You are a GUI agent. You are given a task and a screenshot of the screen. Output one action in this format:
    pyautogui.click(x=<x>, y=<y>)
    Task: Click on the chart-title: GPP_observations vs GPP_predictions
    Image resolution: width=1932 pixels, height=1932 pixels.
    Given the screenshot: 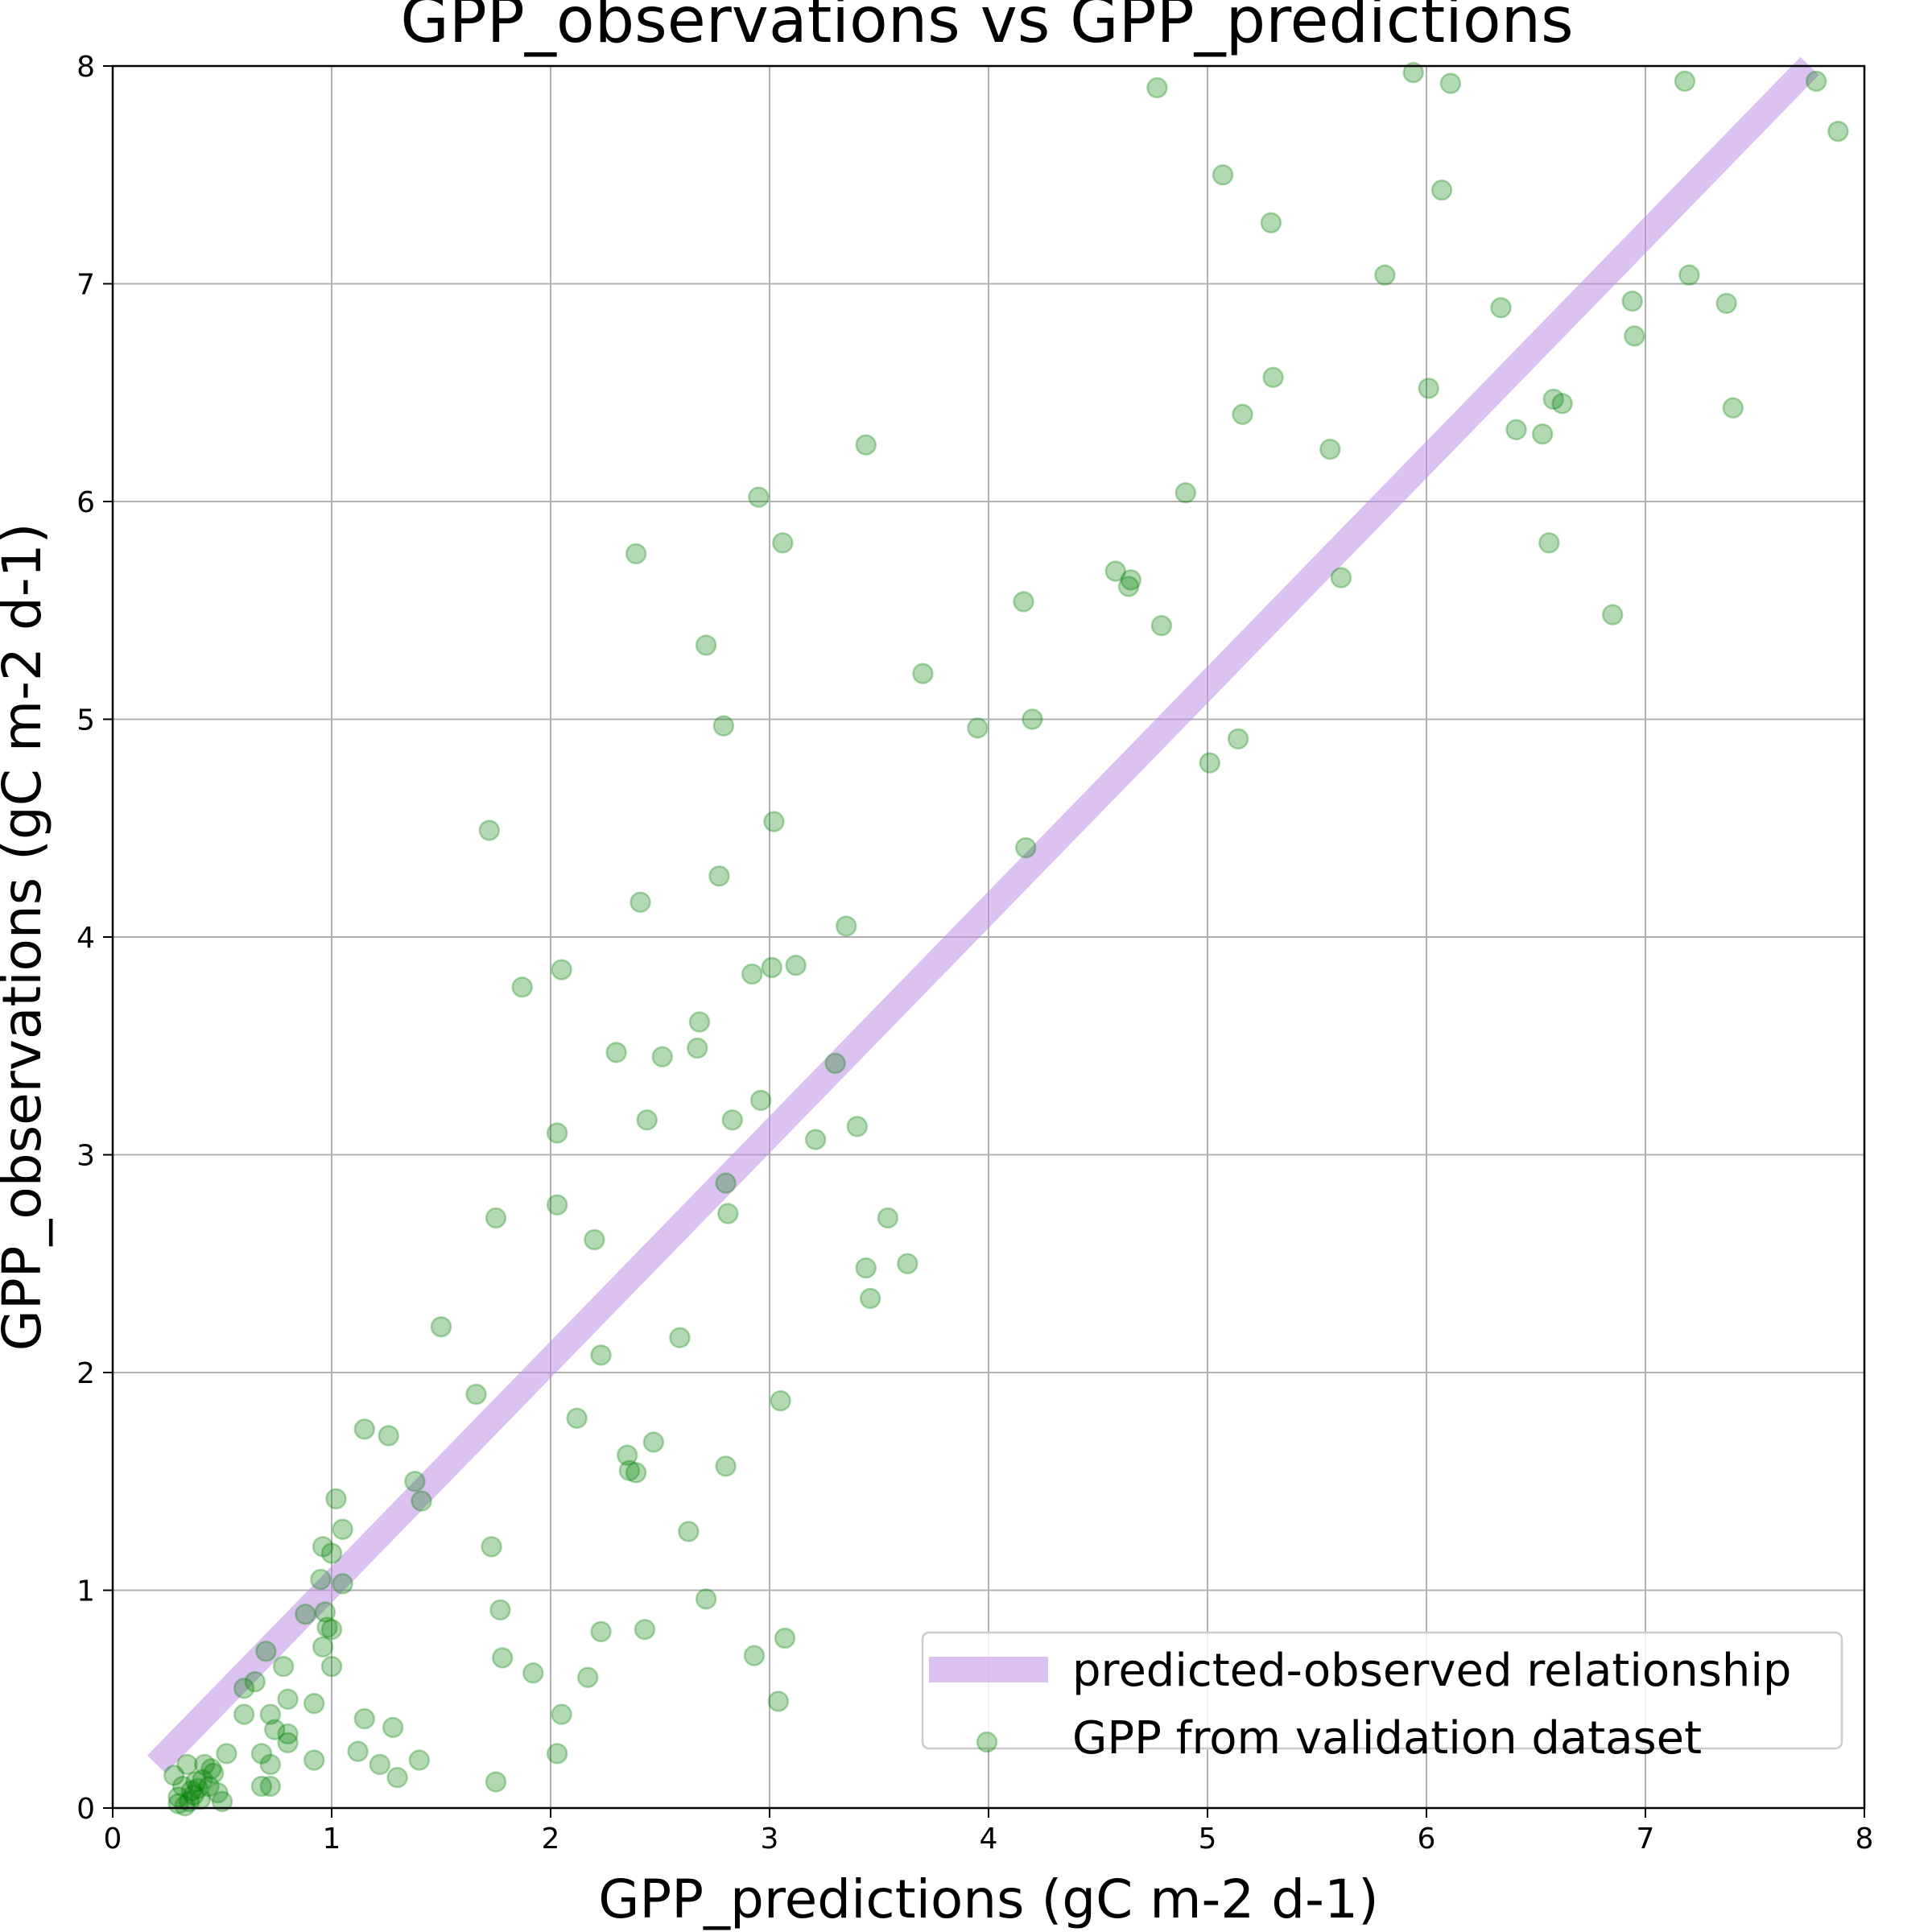 What is the action you would take?
    pyautogui.click(x=986, y=28)
    